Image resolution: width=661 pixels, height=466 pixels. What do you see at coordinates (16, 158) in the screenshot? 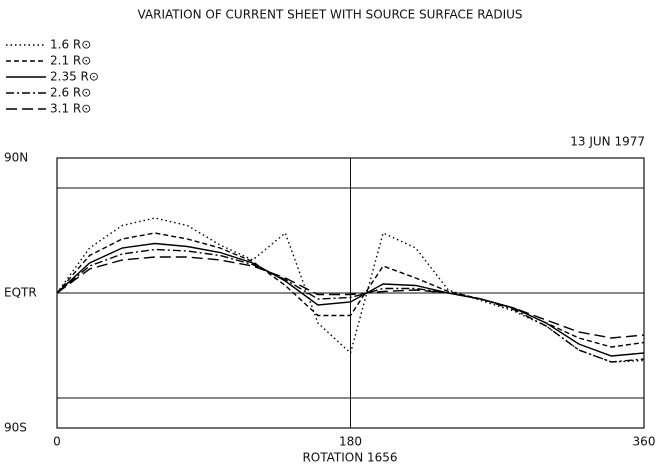
I see `y-tick-label: 90N` at bounding box center [16, 158].